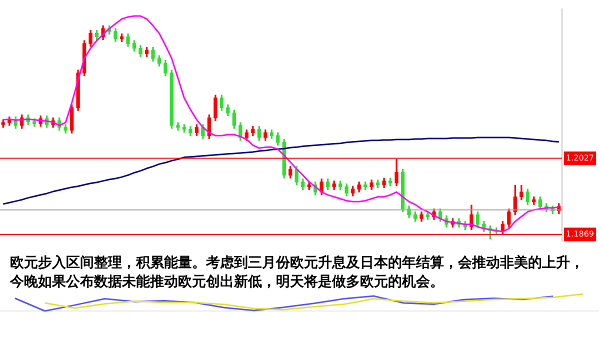 The height and width of the screenshot is (350, 600). Describe the element at coordinates (297, 273) in the screenshot. I see `text: 欧元步入区间整理，积累能量。考虑到三月份欧元升息及日本的年结算，会推动非美的上升，今晚如果公布数据未能推动欧元创出新低，明天将是做多欧元的机会。` at that location.